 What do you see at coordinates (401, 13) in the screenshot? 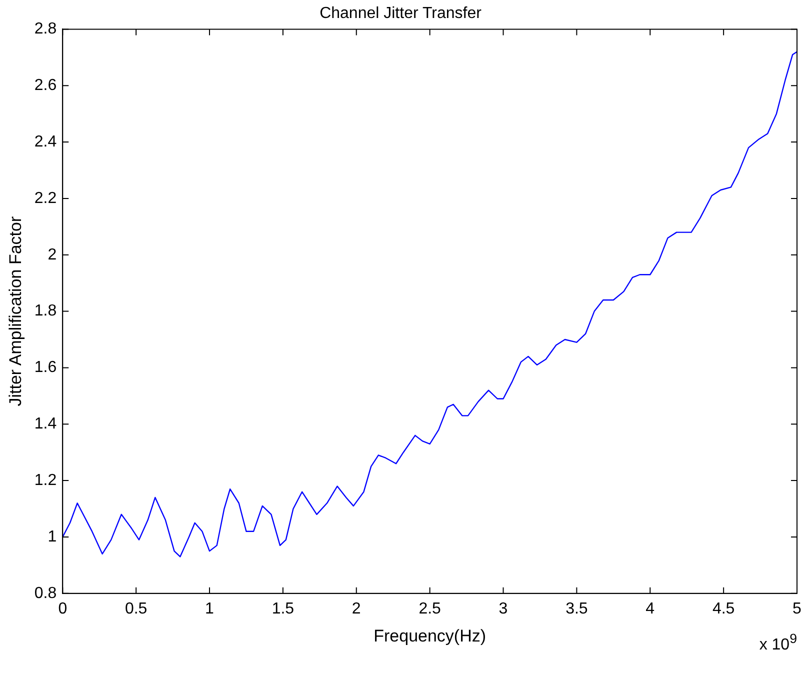
I see `chart-title: Channel Jitter Transfer` at bounding box center [401, 13].